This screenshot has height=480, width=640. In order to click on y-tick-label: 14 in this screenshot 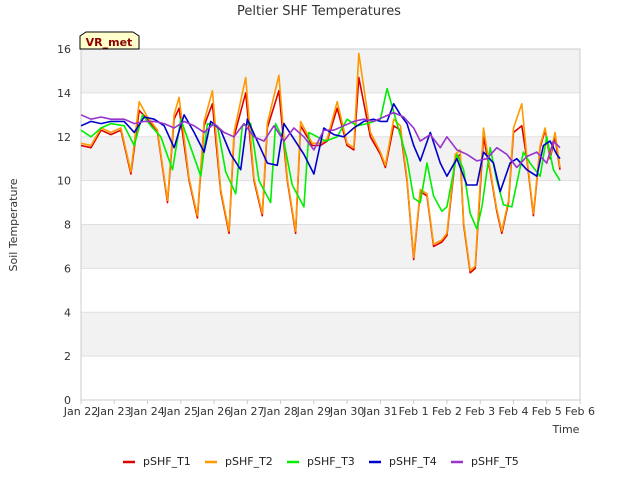, I will do `click(64, 93)`.